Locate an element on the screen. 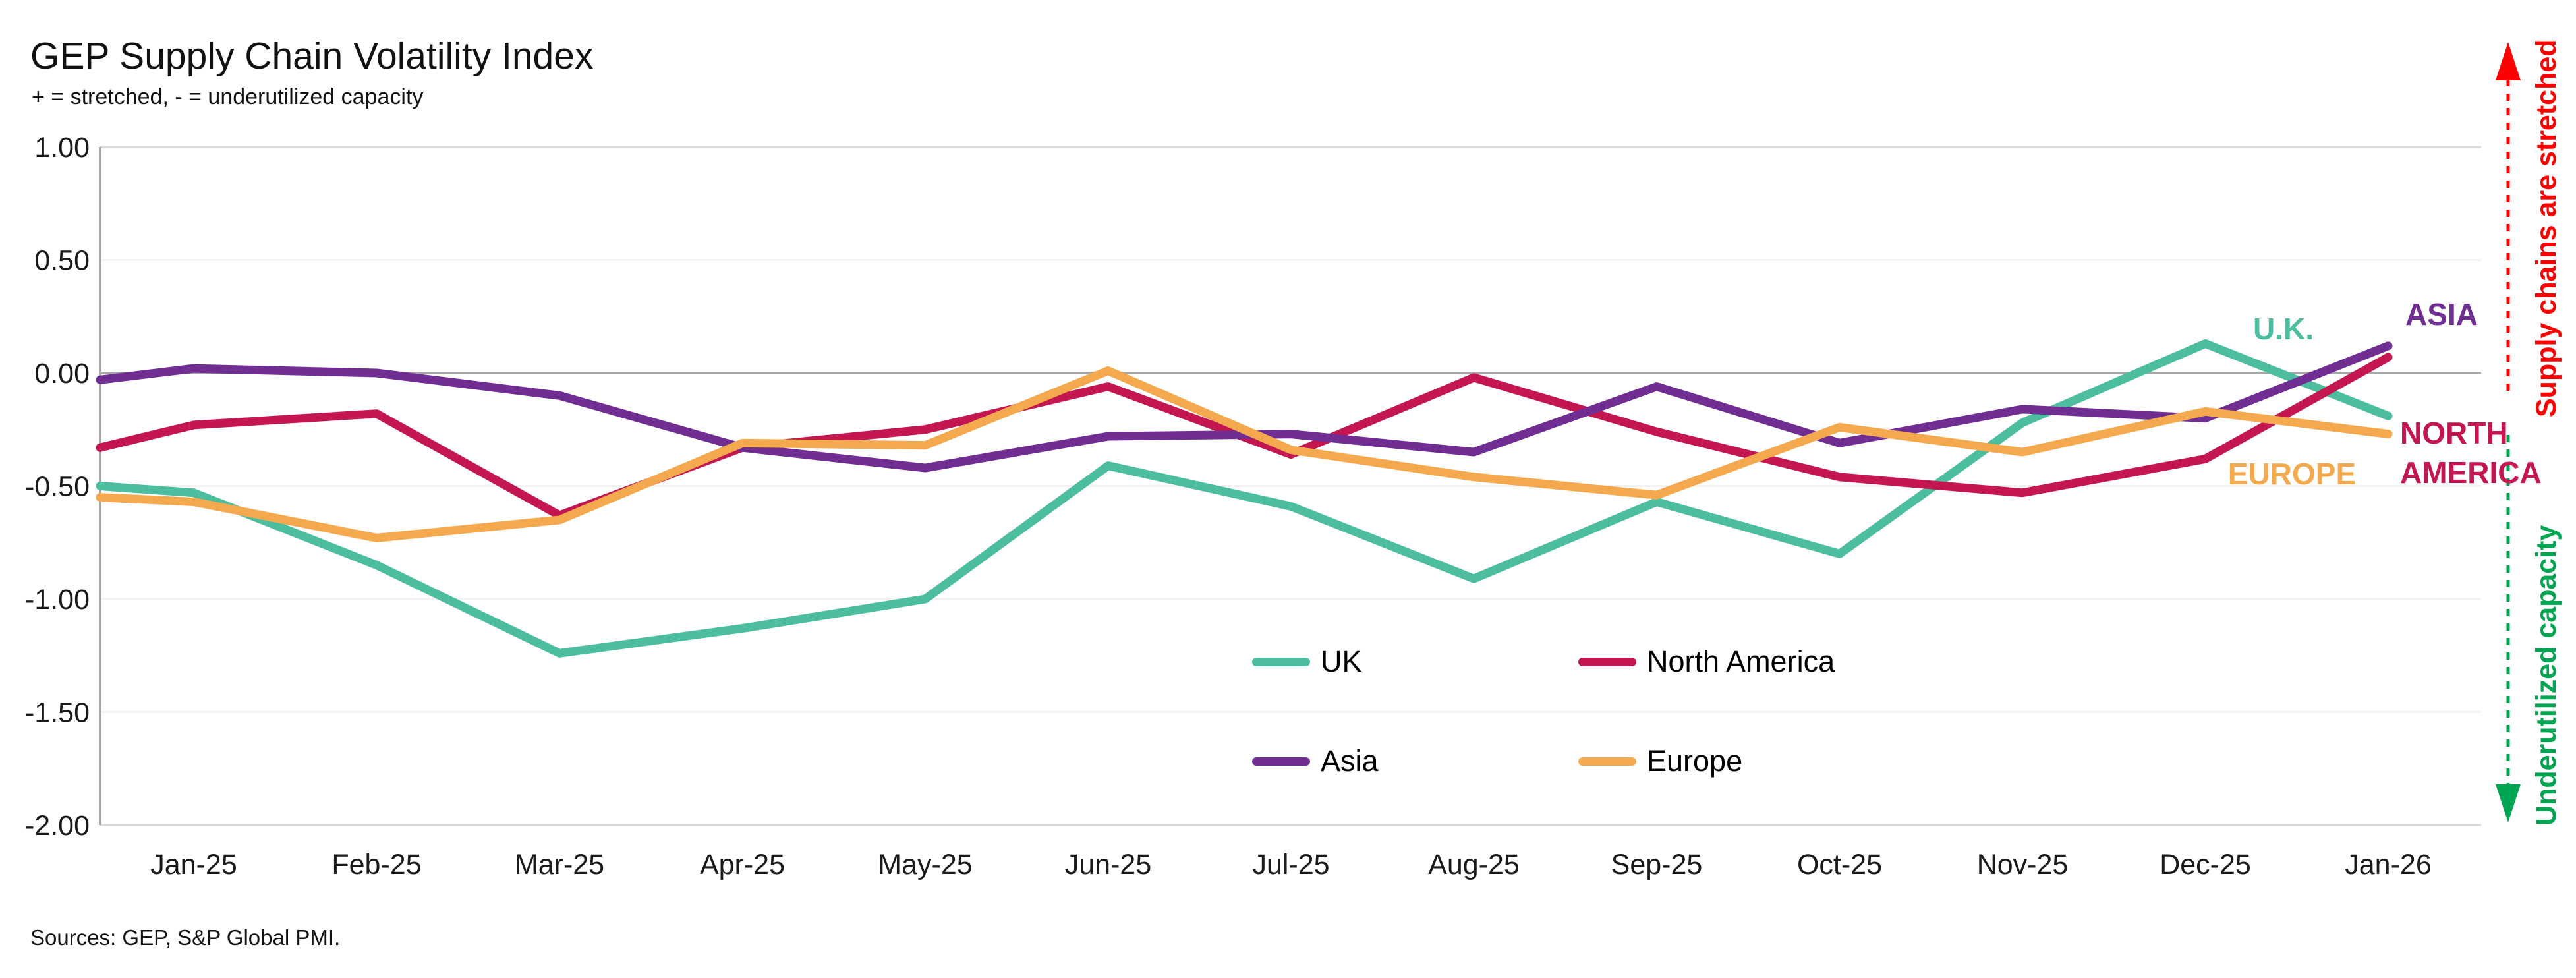 Image resolution: width=2576 pixels, height=978 pixels. x-axis-tick-label: Oct-25 is located at coordinates (1840, 864).